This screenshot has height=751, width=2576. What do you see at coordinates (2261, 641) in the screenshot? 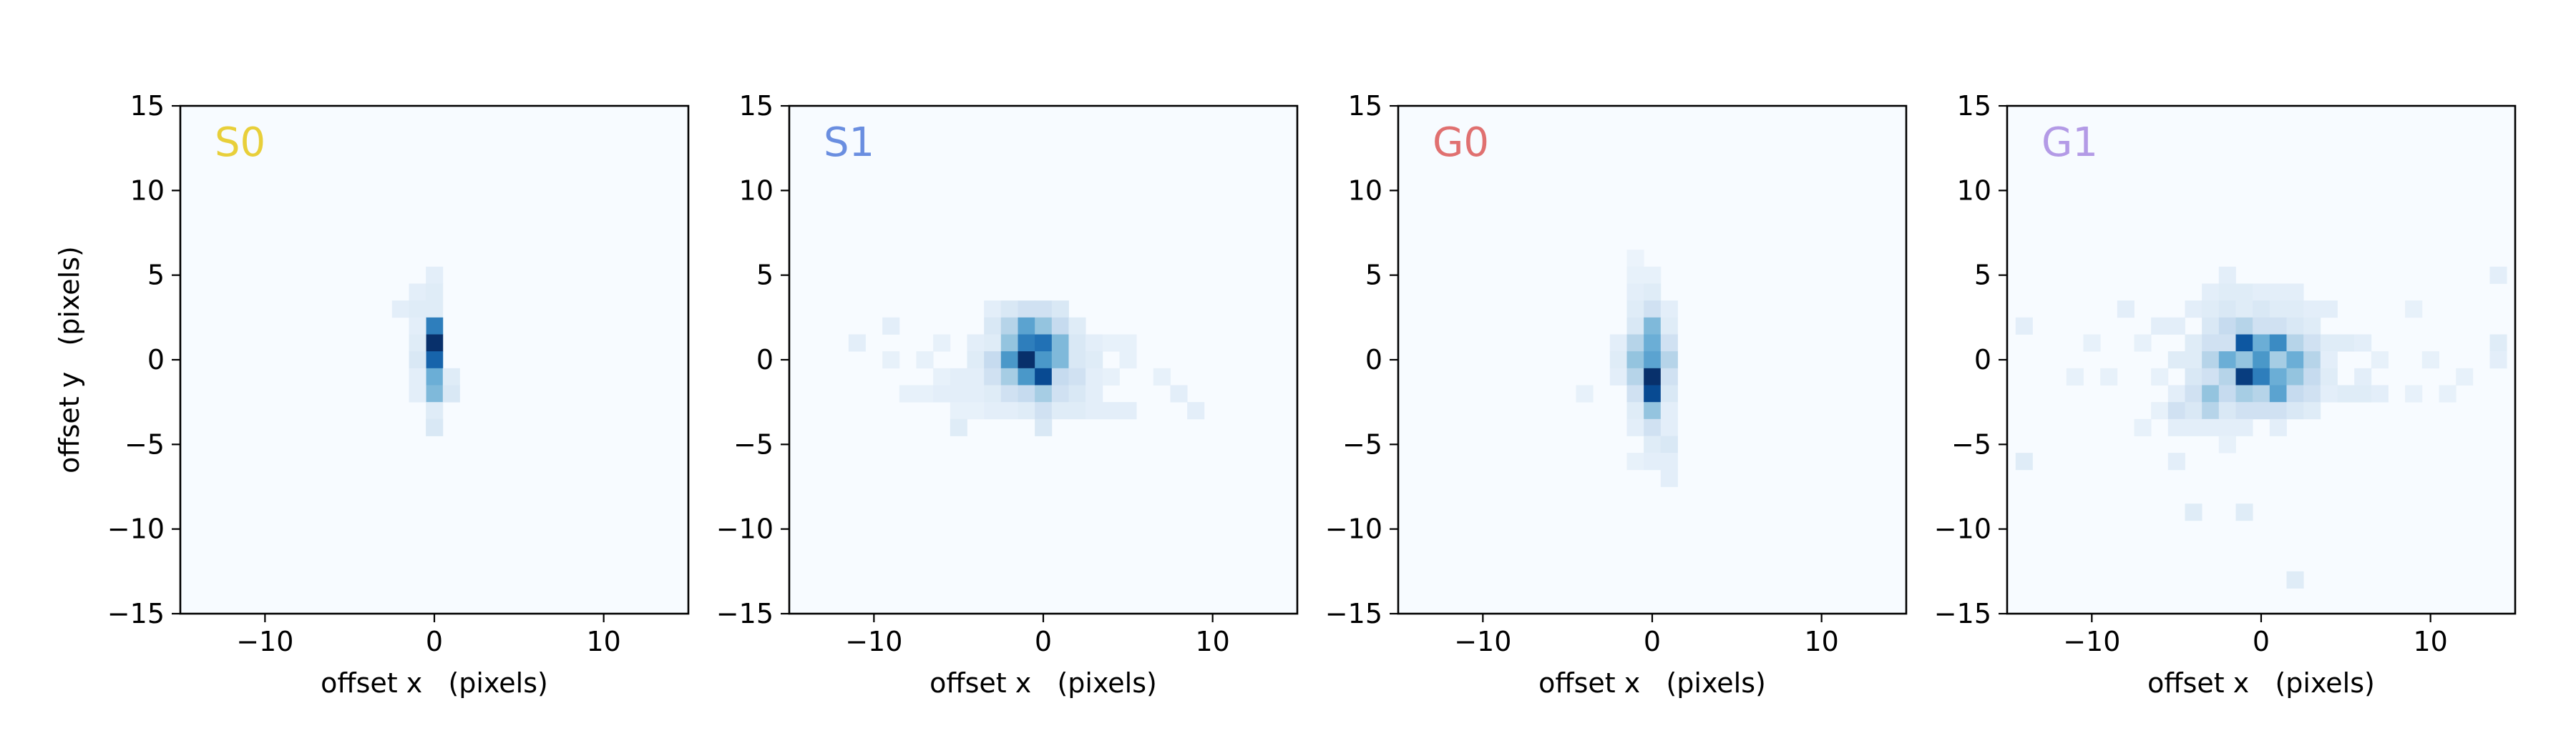
I see `x-tick-label: 0` at bounding box center [2261, 641].